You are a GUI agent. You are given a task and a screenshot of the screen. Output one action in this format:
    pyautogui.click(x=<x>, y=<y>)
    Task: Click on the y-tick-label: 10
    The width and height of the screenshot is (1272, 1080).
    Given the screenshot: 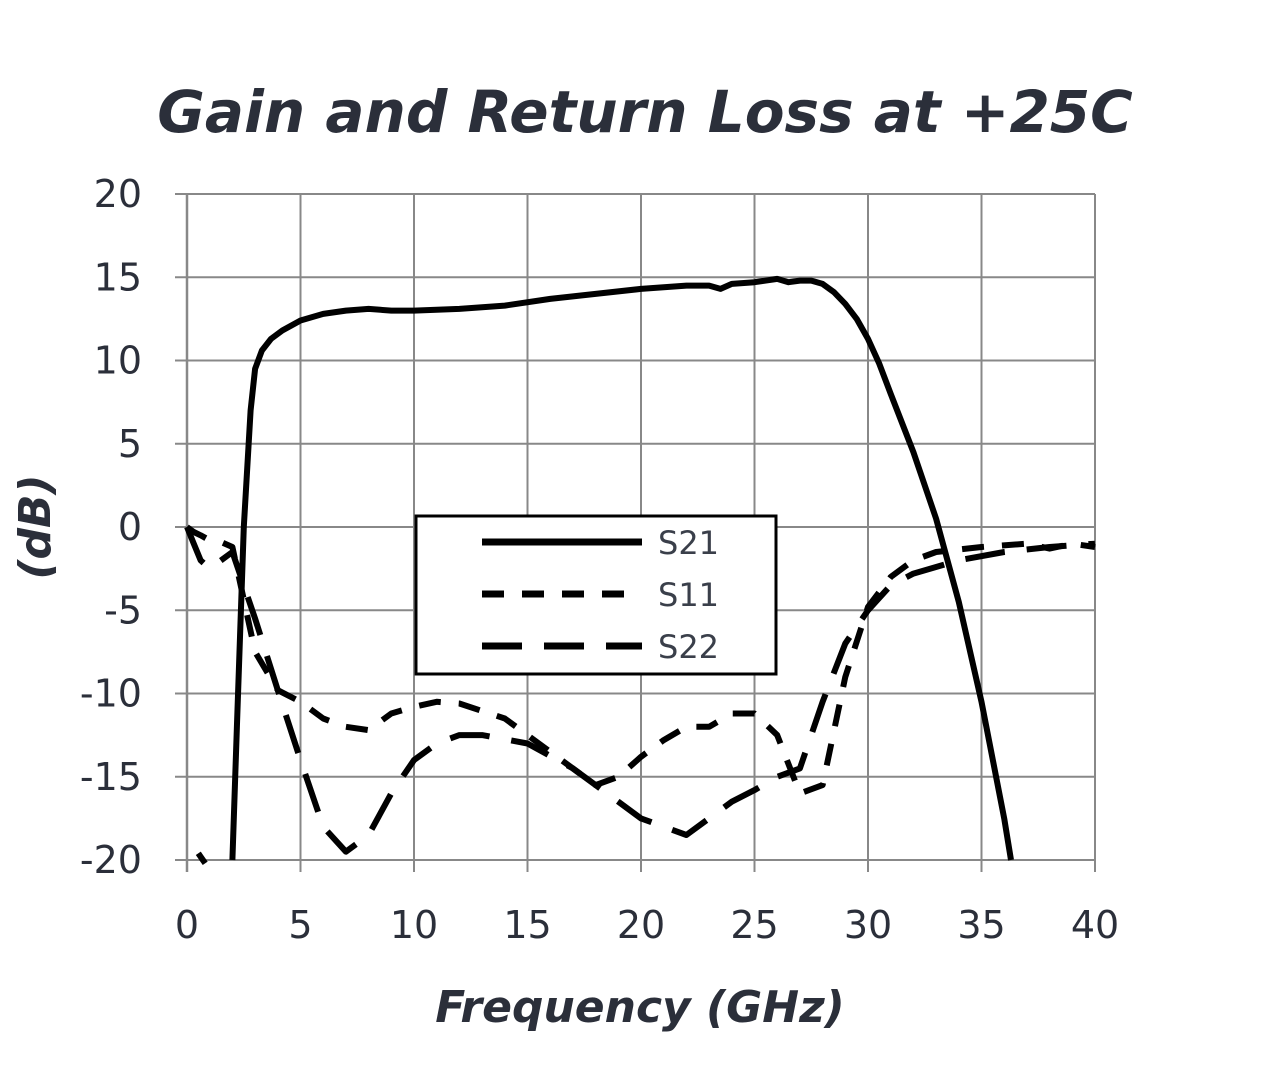 What is the action you would take?
    pyautogui.click(x=118, y=361)
    